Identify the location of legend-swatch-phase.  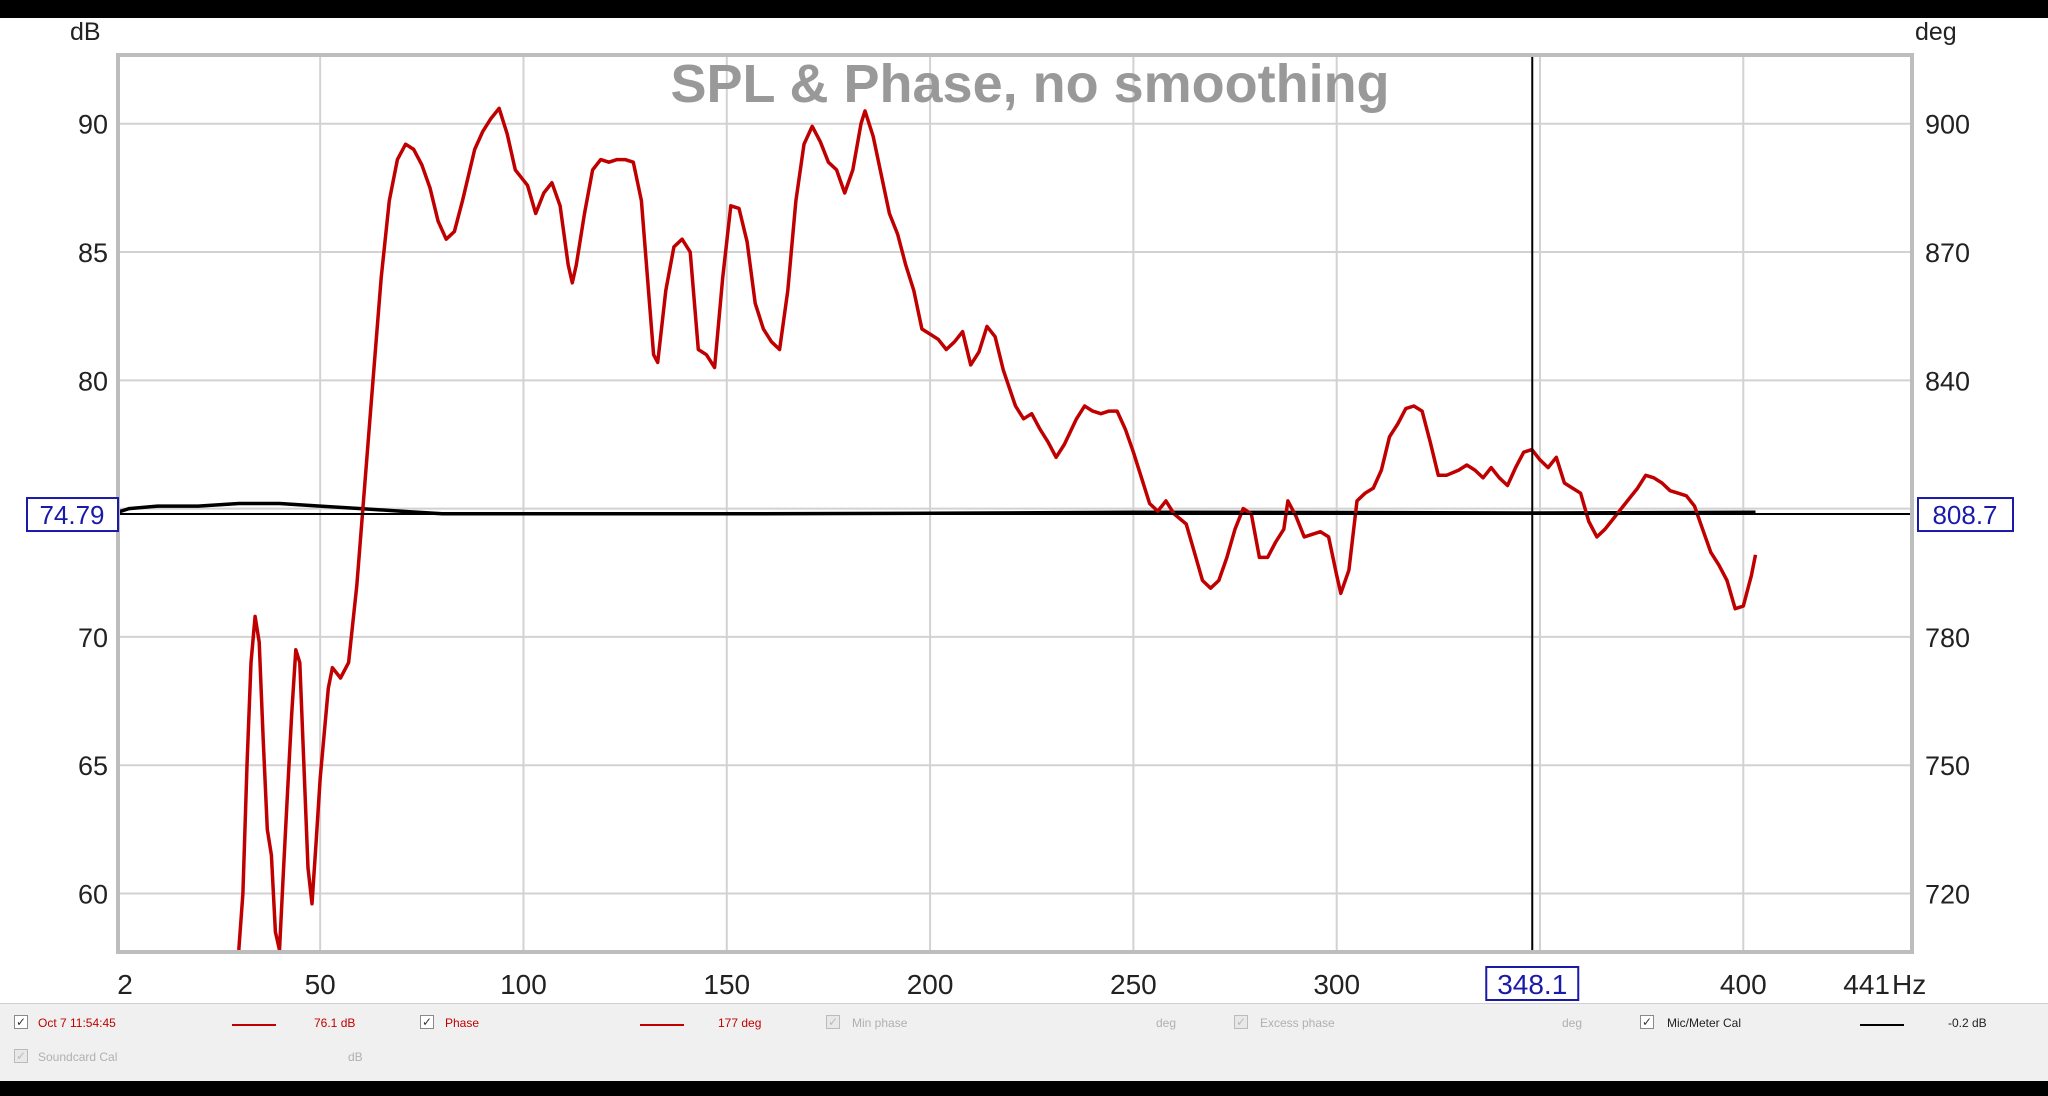
(662, 1025).